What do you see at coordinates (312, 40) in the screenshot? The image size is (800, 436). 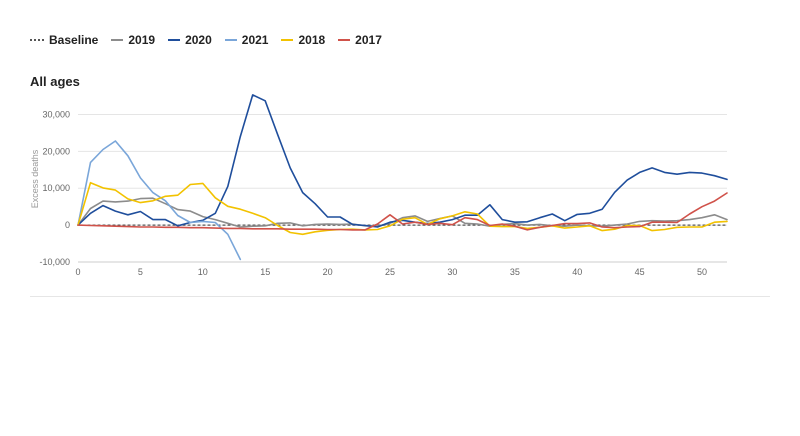 I see `legend-label: 2018` at bounding box center [312, 40].